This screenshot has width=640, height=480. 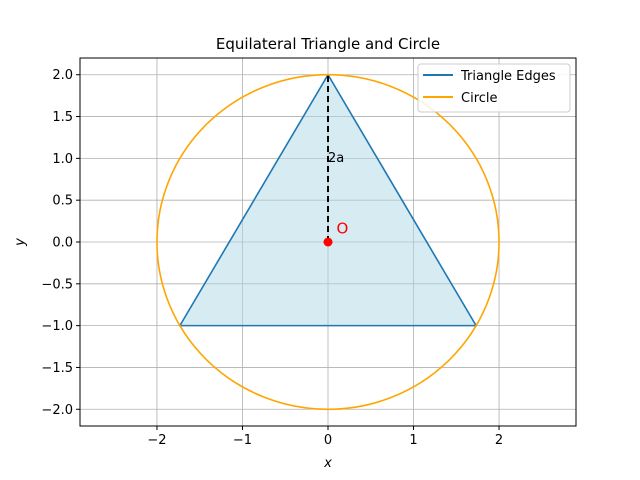 I want to click on x-tick-label: 2, so click(x=499, y=440).